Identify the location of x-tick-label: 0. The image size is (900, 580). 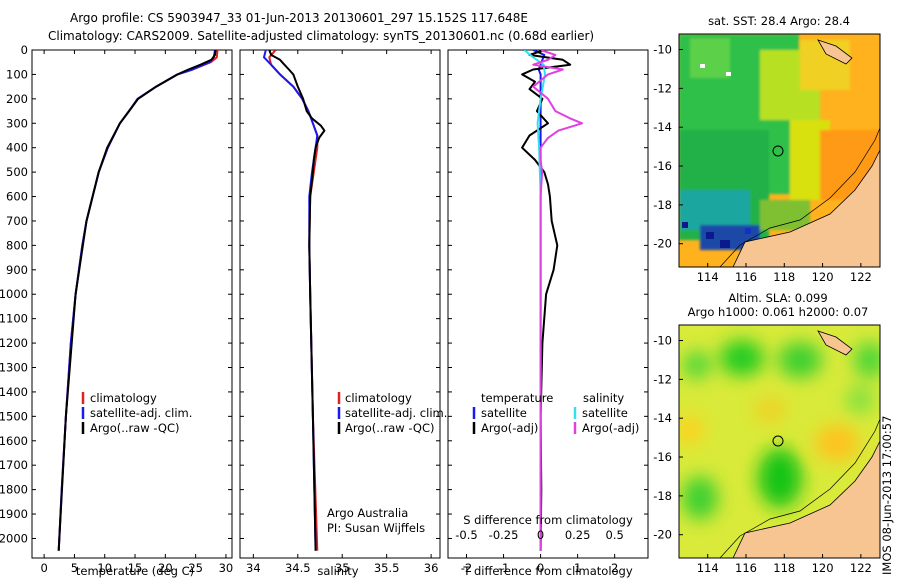
(43, 568).